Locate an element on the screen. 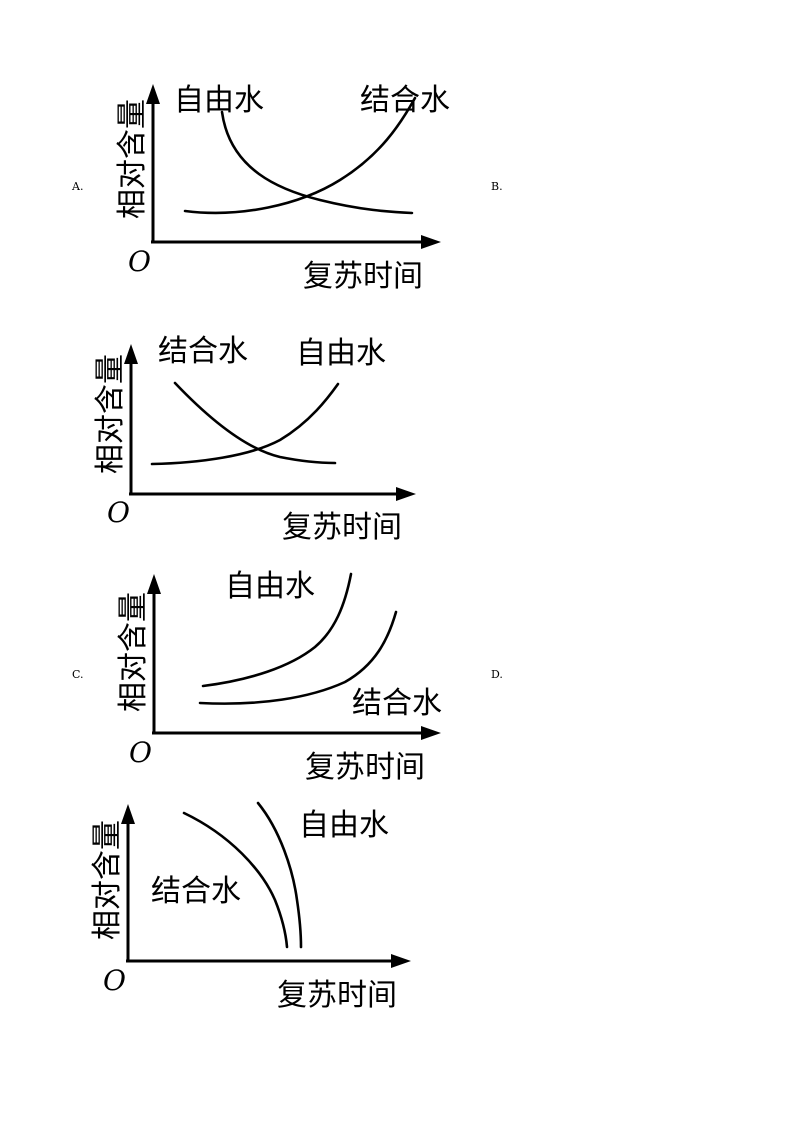 Image resolution: width=794 pixels, height=1123 pixels. option-d-label: D. is located at coordinates (497, 674).